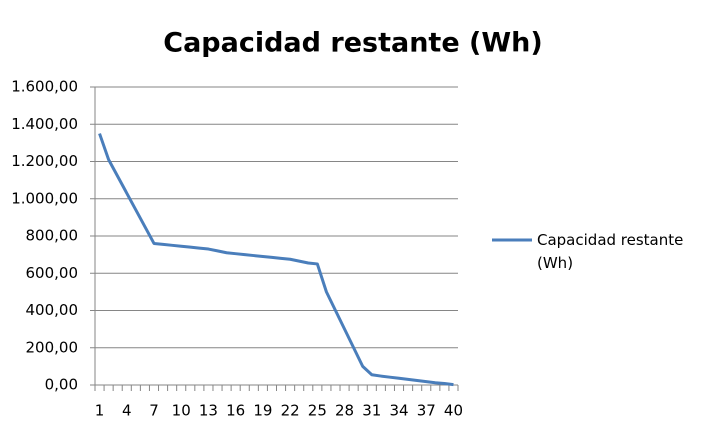  Describe the element at coordinates (61, 385) in the screenshot. I see `y-tick-label: 0,00` at that location.